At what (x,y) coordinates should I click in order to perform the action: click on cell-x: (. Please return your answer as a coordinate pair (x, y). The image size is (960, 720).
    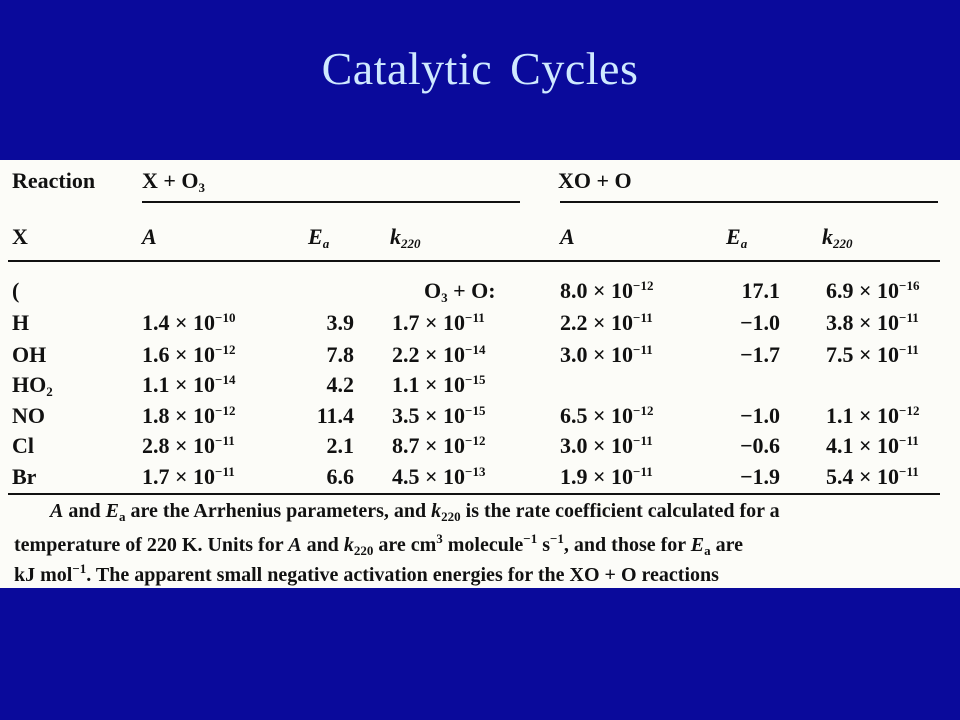
    Looking at the image, I should click on (16, 290).